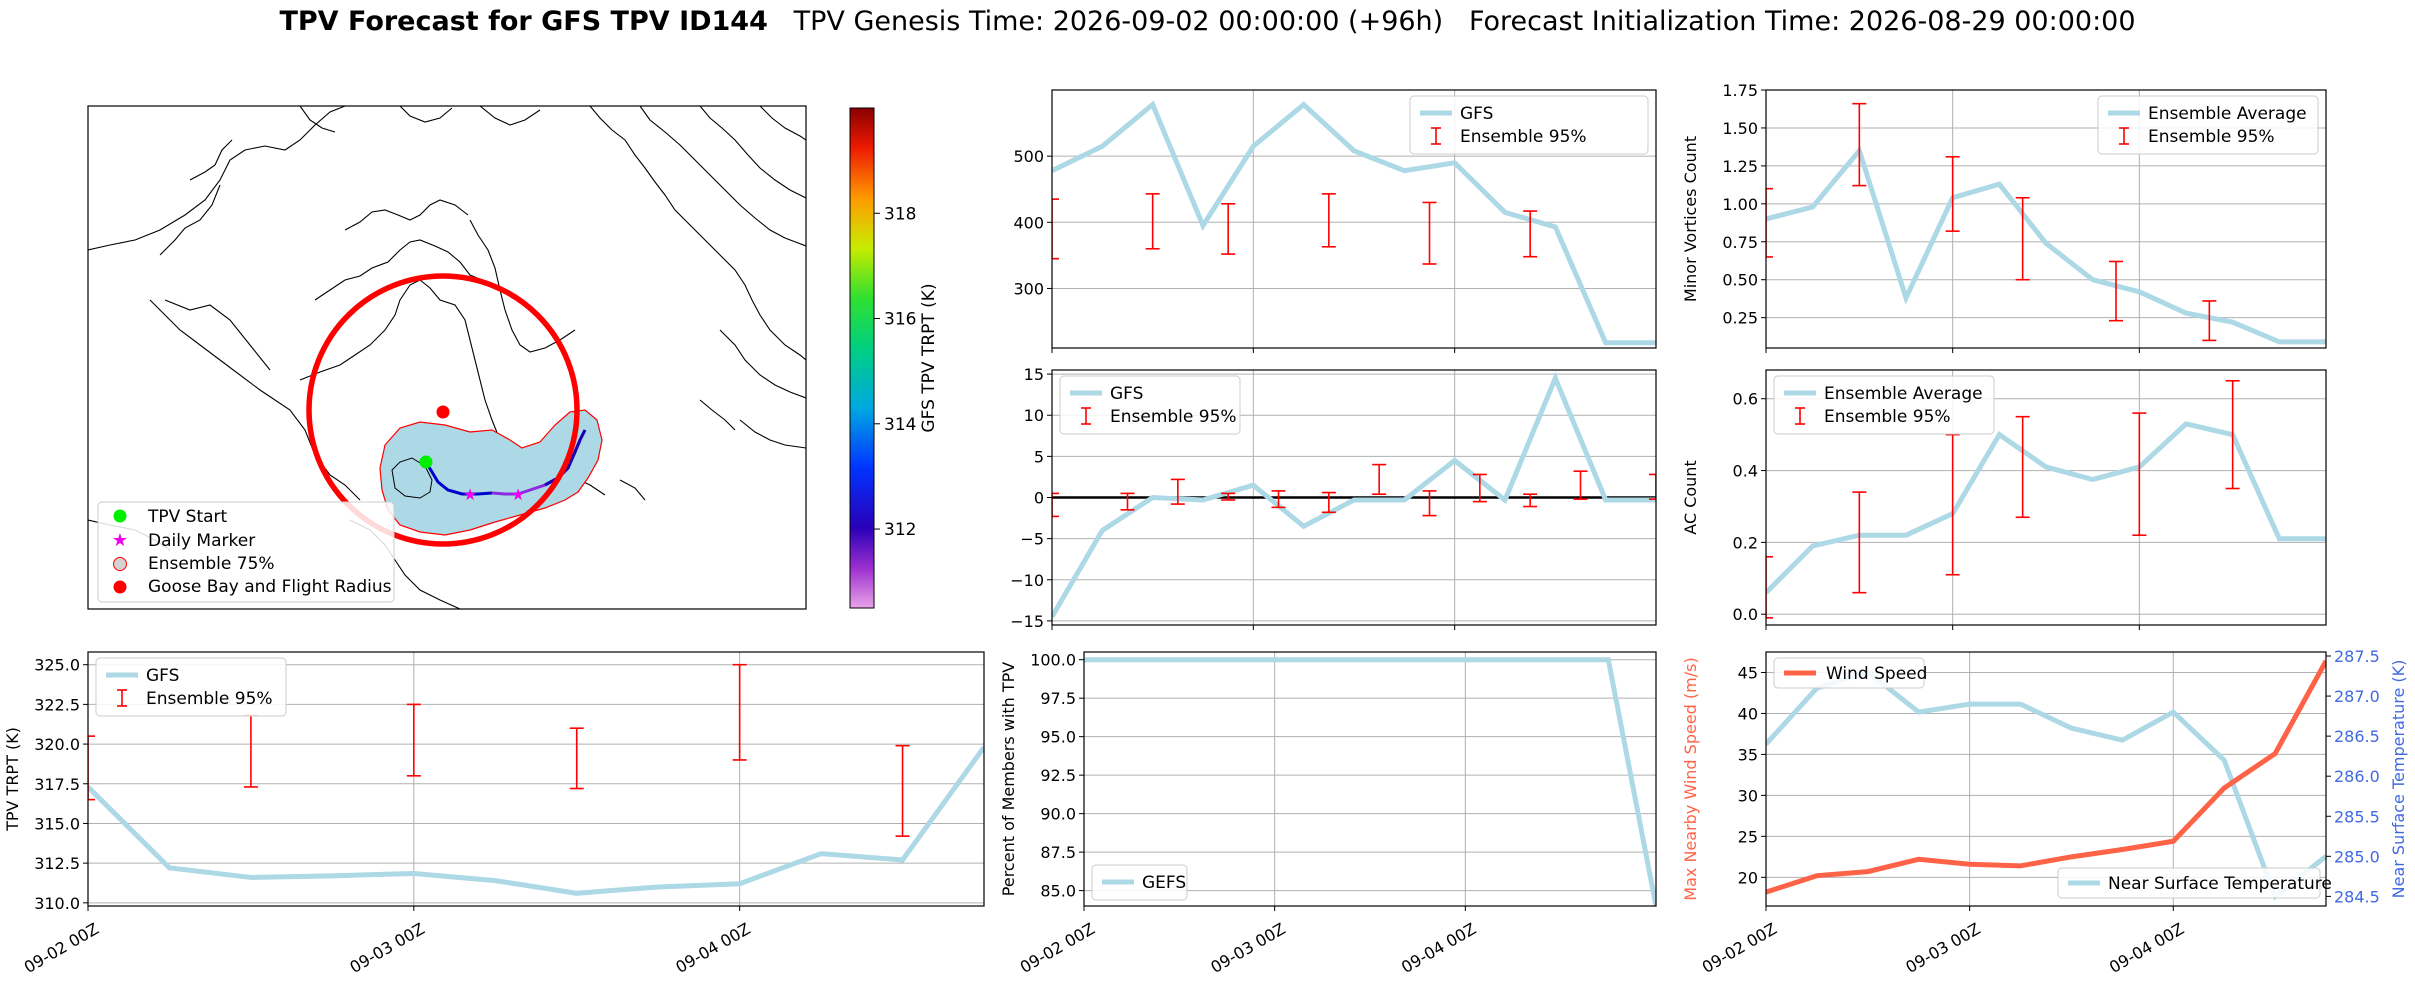 The height and width of the screenshot is (986, 2415). Describe the element at coordinates (1058, 814) in the screenshot. I see `ytick-label: 90.0` at that location.